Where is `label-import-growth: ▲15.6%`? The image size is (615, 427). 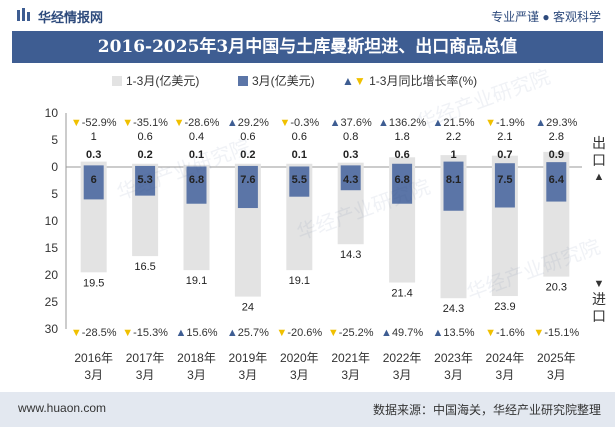
label-import-growth: ▲15.6% is located at coordinates (196, 333).